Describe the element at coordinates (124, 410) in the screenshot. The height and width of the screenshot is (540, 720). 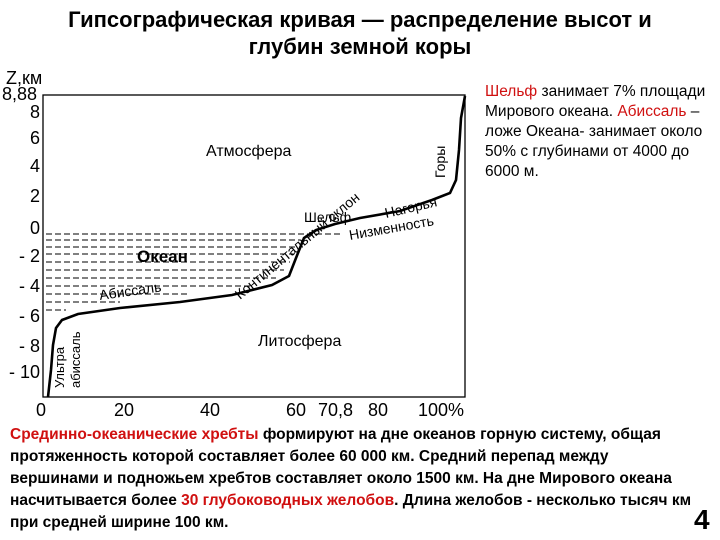
I see `x-tick-20: 20` at that location.